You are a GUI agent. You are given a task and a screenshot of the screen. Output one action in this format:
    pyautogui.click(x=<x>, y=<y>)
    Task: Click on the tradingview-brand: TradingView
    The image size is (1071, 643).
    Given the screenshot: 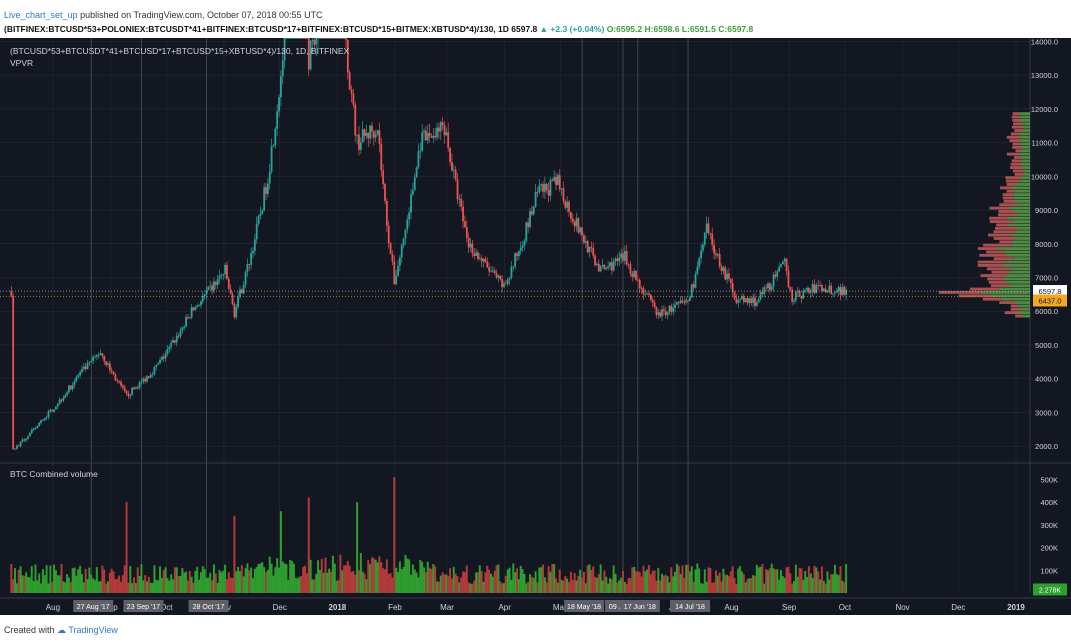 What is the action you would take?
    pyautogui.click(x=93, y=630)
    